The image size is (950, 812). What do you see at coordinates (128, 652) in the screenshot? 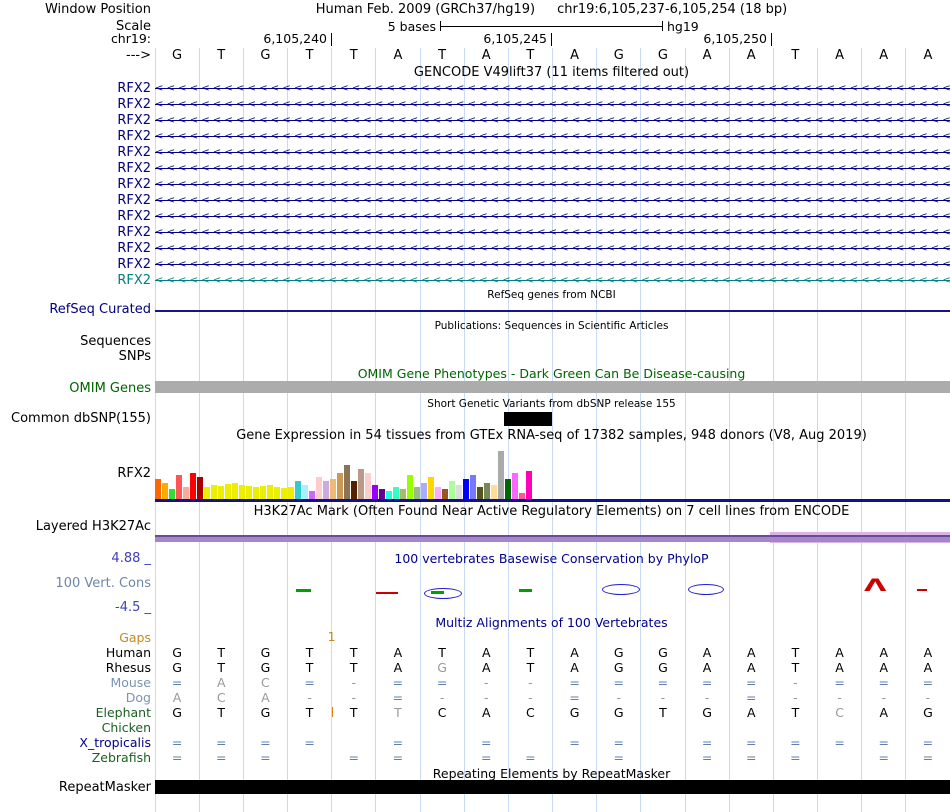
I see `species-label: Human` at bounding box center [128, 652].